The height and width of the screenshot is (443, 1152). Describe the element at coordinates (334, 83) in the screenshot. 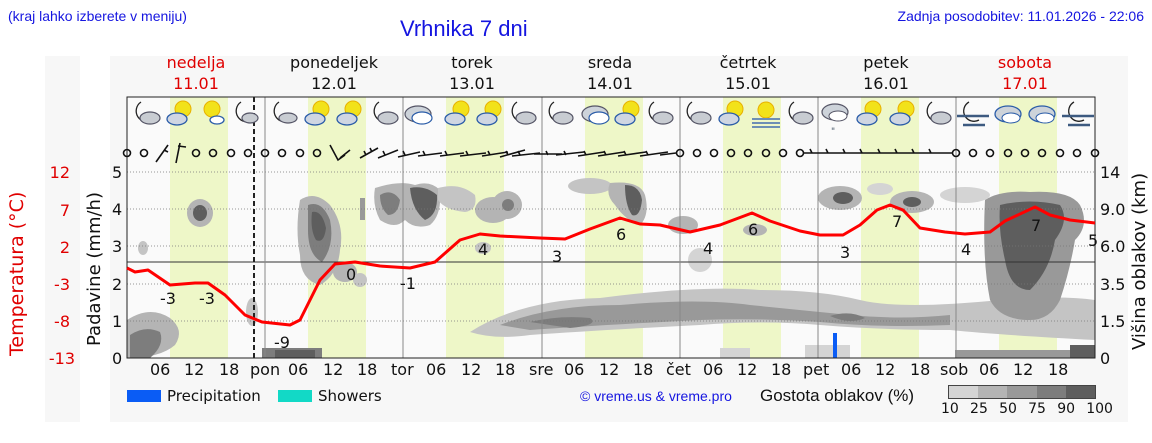

I see `day-date-1: 12.01` at that location.